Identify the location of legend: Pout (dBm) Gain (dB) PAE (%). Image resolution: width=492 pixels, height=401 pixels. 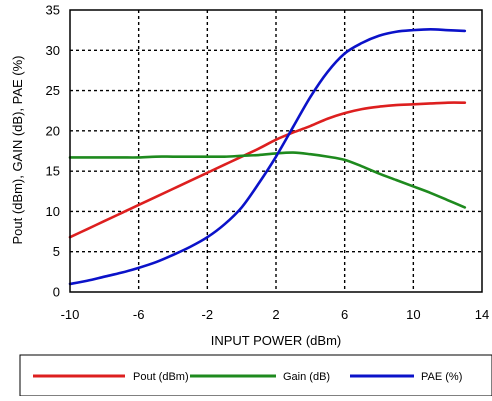
(255, 375).